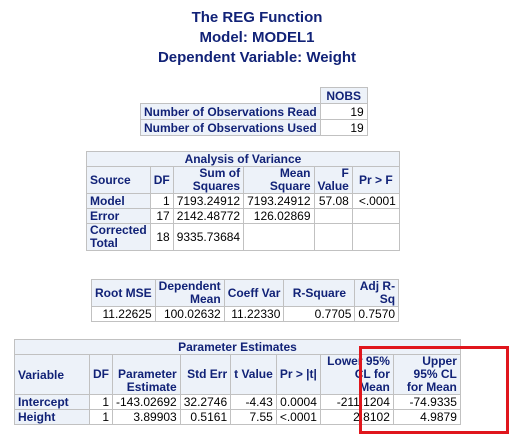 Image resolution: width=514 pixels, height=438 pixels. I want to click on col-variable: Variable, so click(52, 374).